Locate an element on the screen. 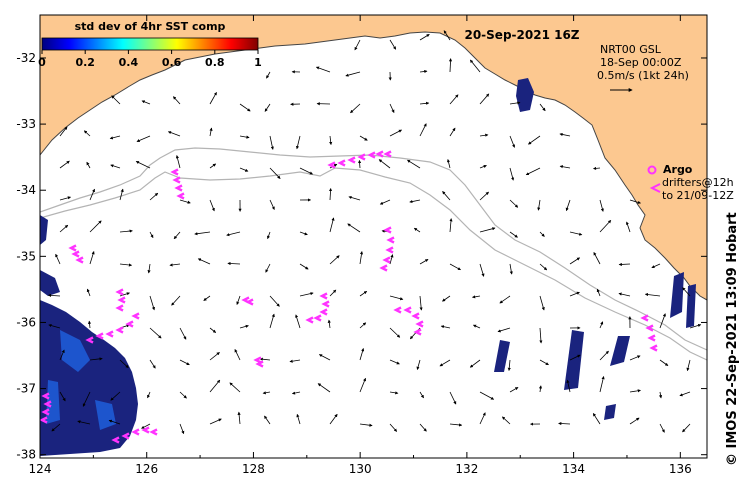 This screenshot has width=749, height=496. argo-marker-icon is located at coordinates (652, 170).